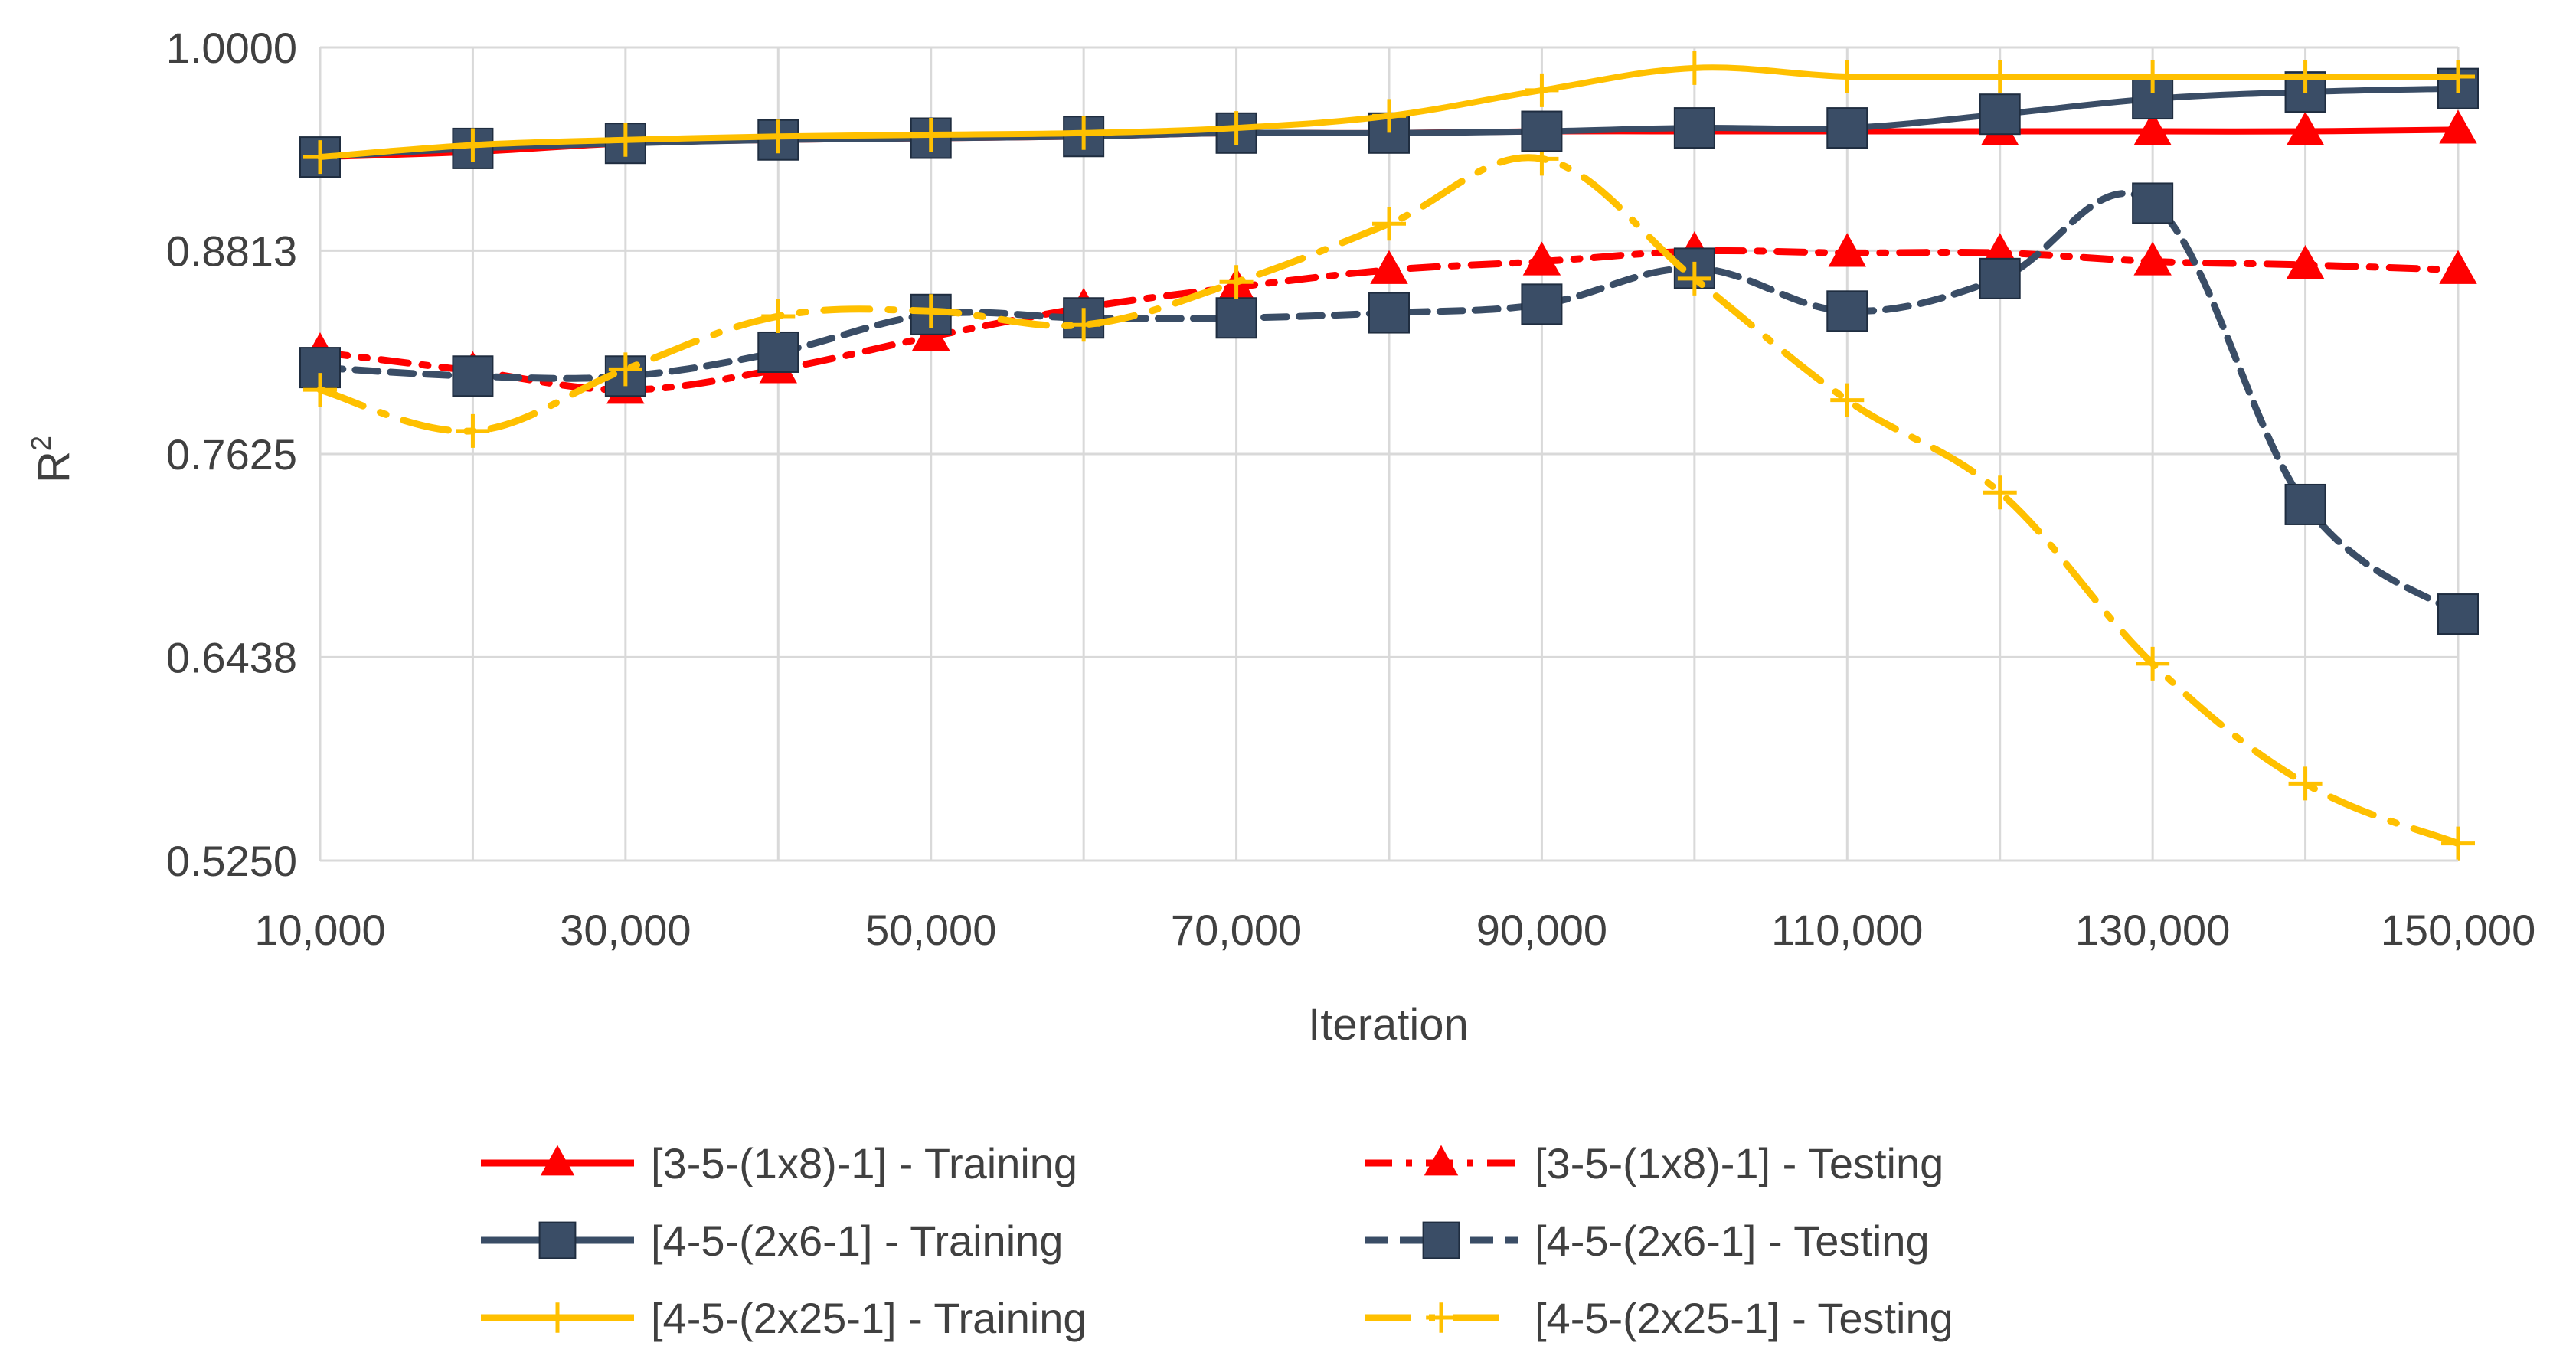 This screenshot has height=1359, width=2576. I want to click on legend-item-5: [4-5-(2x25-1] - Training, so click(784, 1318).